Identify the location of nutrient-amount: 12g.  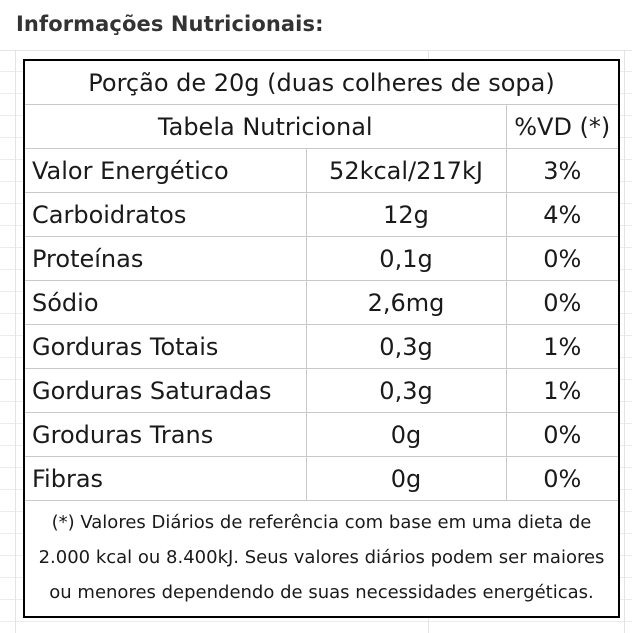
(406, 214).